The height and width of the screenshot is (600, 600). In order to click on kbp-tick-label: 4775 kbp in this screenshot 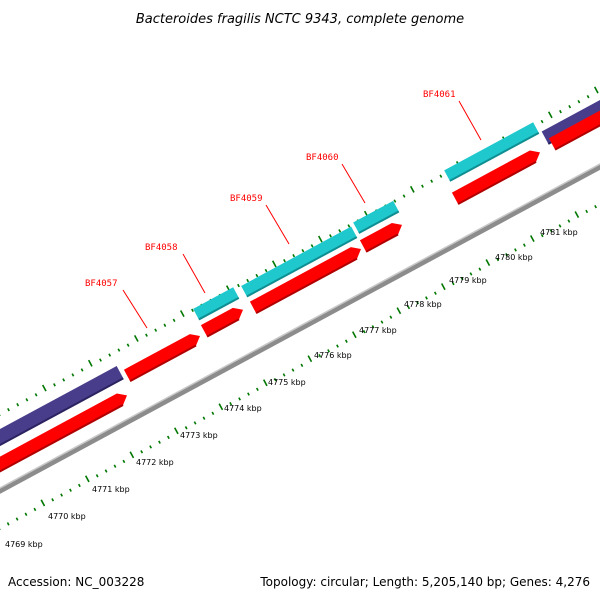, I will do `click(287, 382)`.